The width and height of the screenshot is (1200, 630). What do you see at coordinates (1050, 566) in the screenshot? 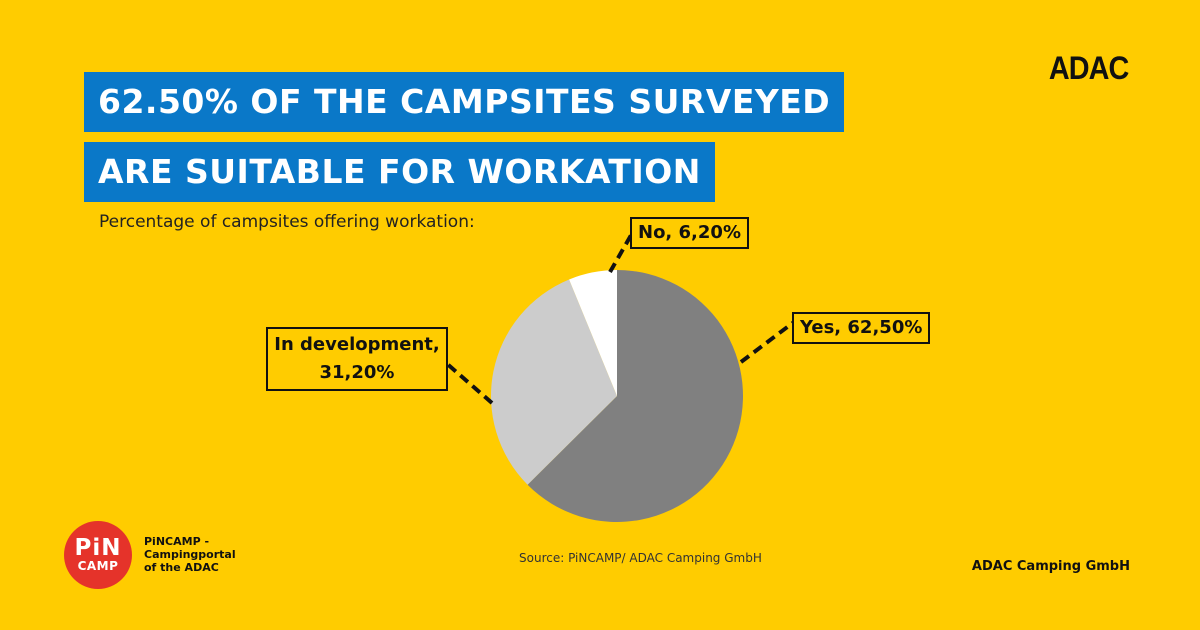
I see `footer-company: ADAC Camping GmbH` at bounding box center [1050, 566].